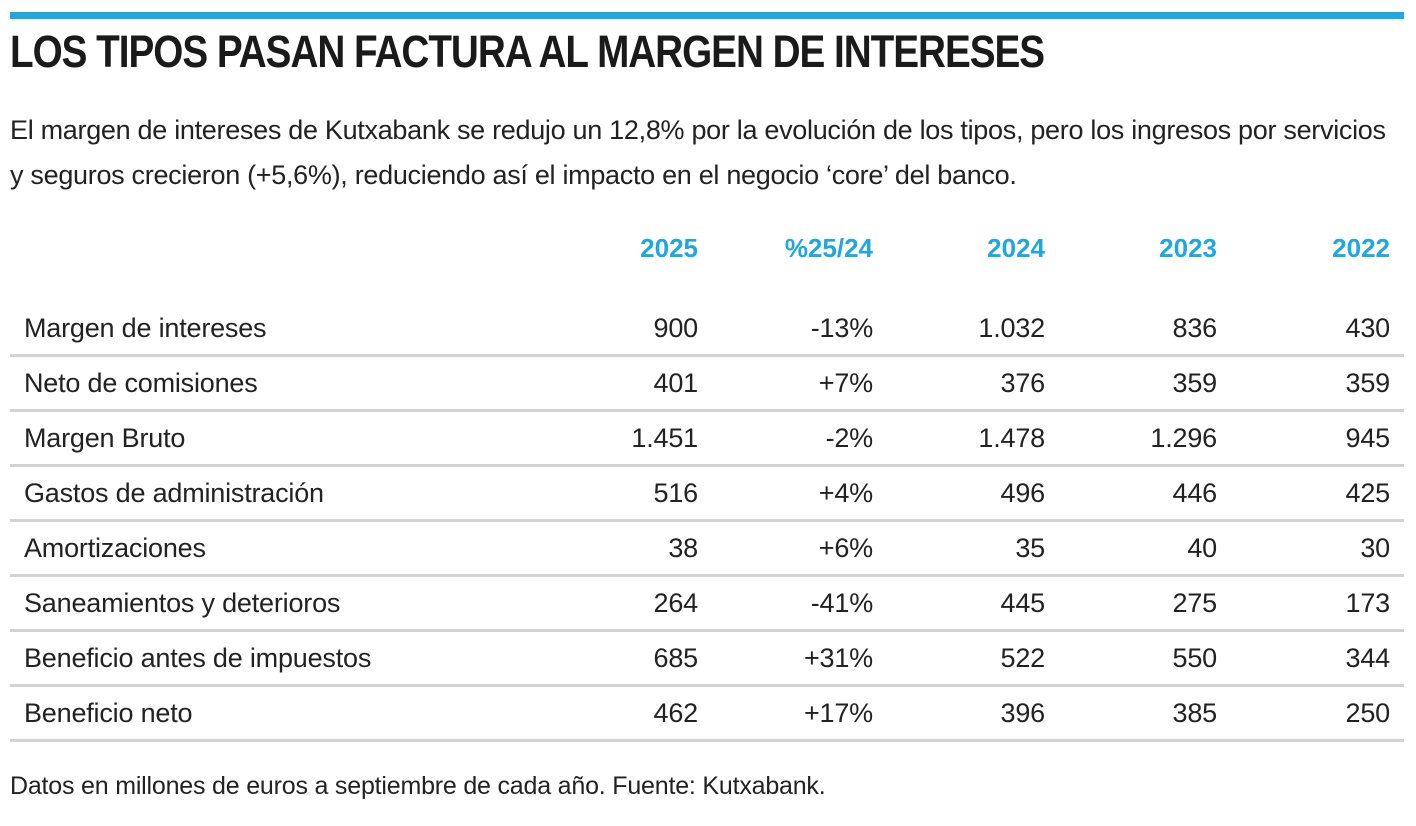  Describe the element at coordinates (1317, 603) in the screenshot. I see `value-2022-cell: 173` at that location.